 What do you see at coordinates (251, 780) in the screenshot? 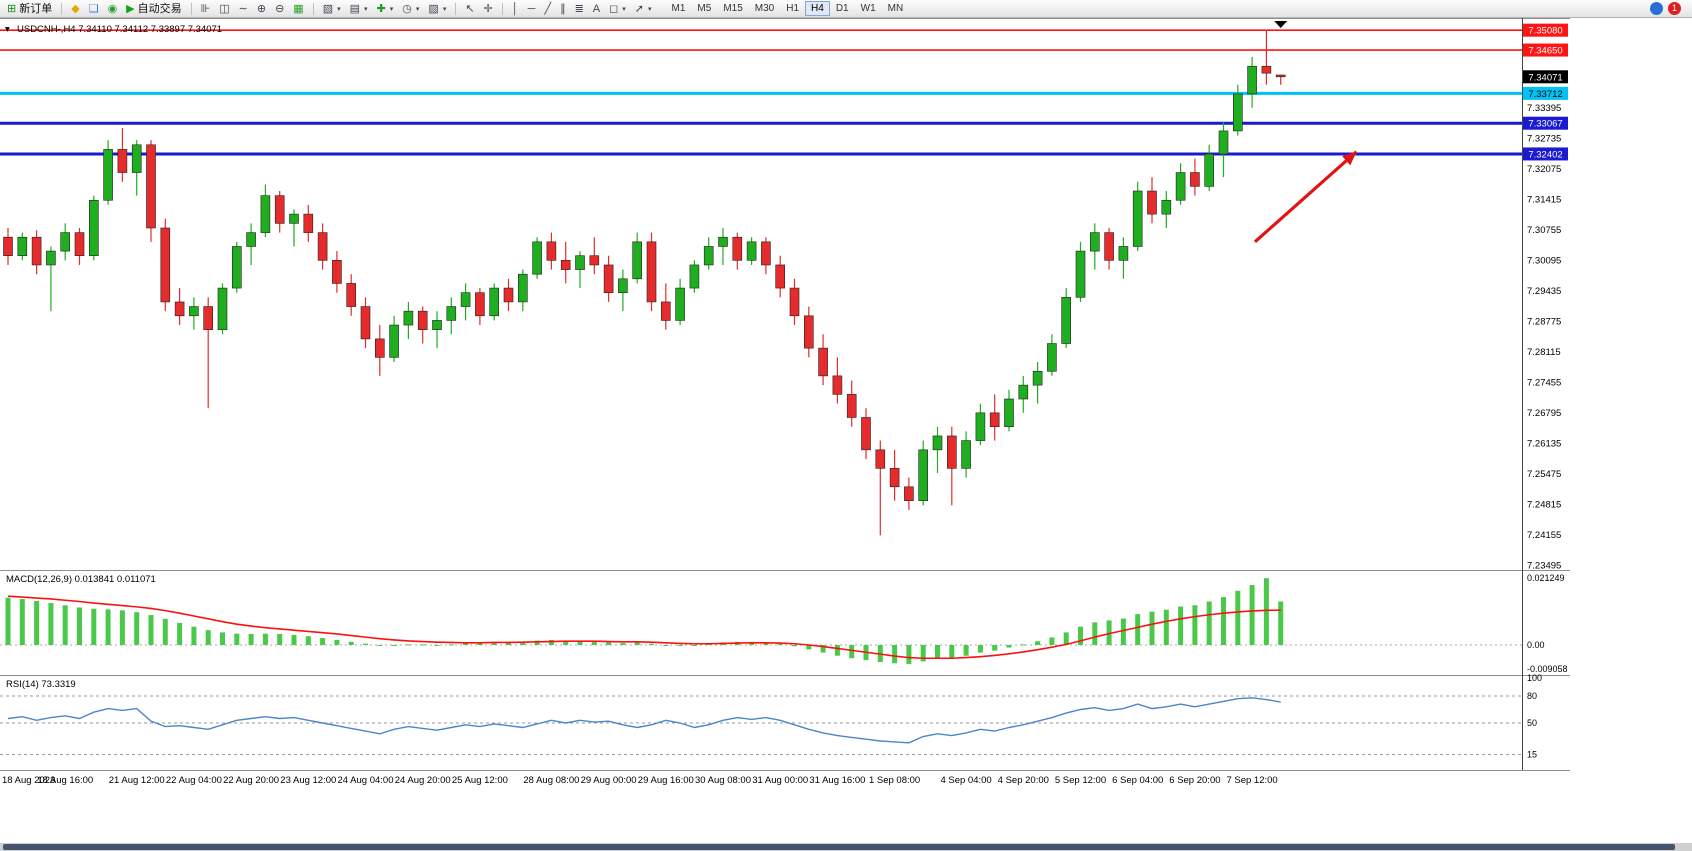
I see `time-axis-label: 22 Aug 20:00` at bounding box center [251, 780].